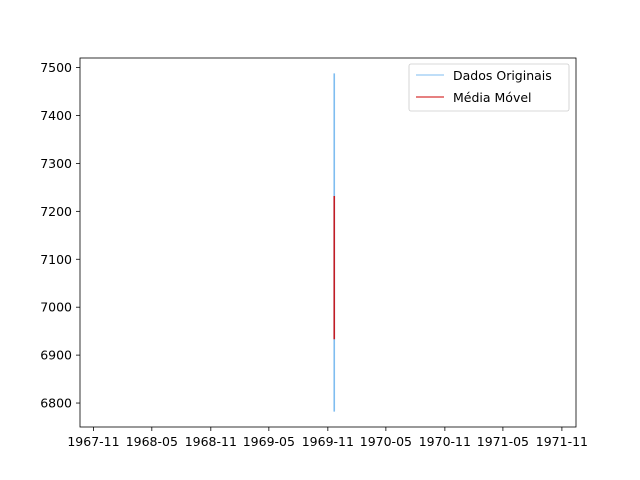  What do you see at coordinates (562, 441) in the screenshot?
I see `x-tick-label: 1971-11` at bounding box center [562, 441].